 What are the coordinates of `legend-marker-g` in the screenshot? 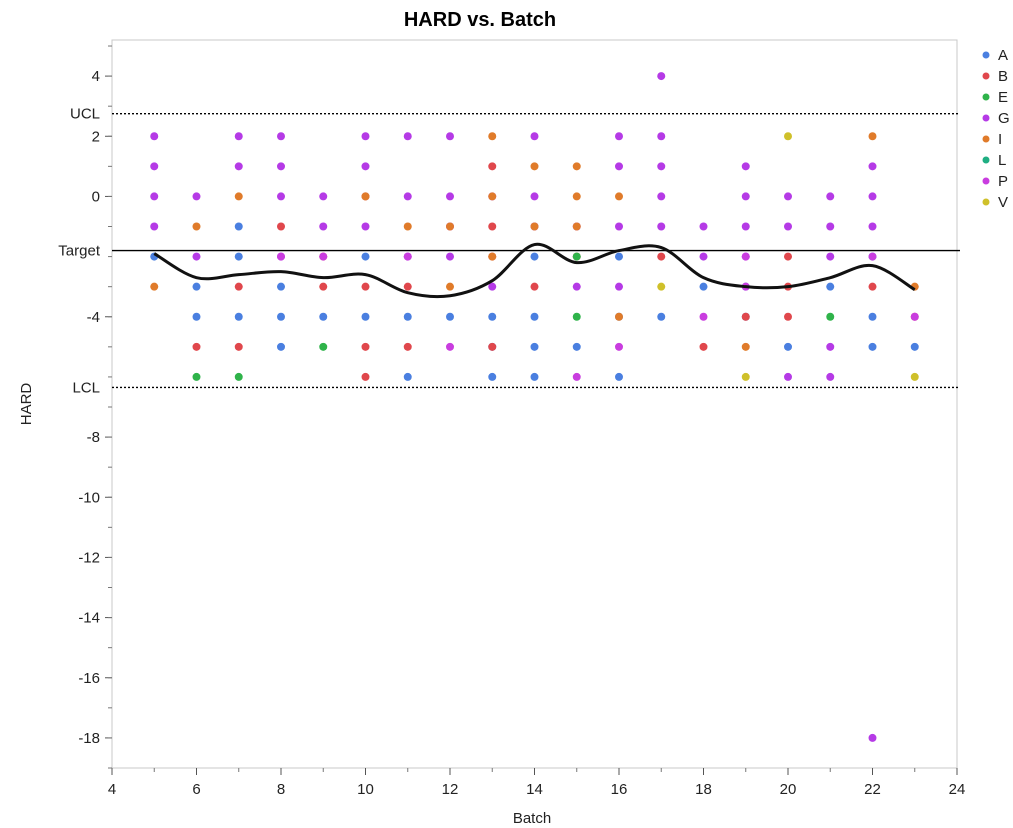 It's located at (986, 118).